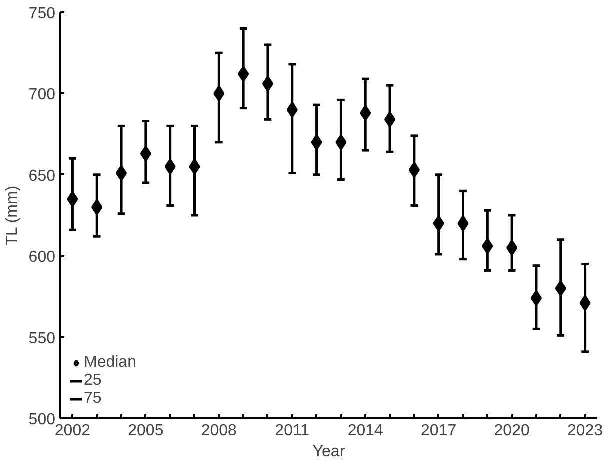  What do you see at coordinates (586, 431) in the screenshot?
I see `x-tick-label: 2023` at bounding box center [586, 431].